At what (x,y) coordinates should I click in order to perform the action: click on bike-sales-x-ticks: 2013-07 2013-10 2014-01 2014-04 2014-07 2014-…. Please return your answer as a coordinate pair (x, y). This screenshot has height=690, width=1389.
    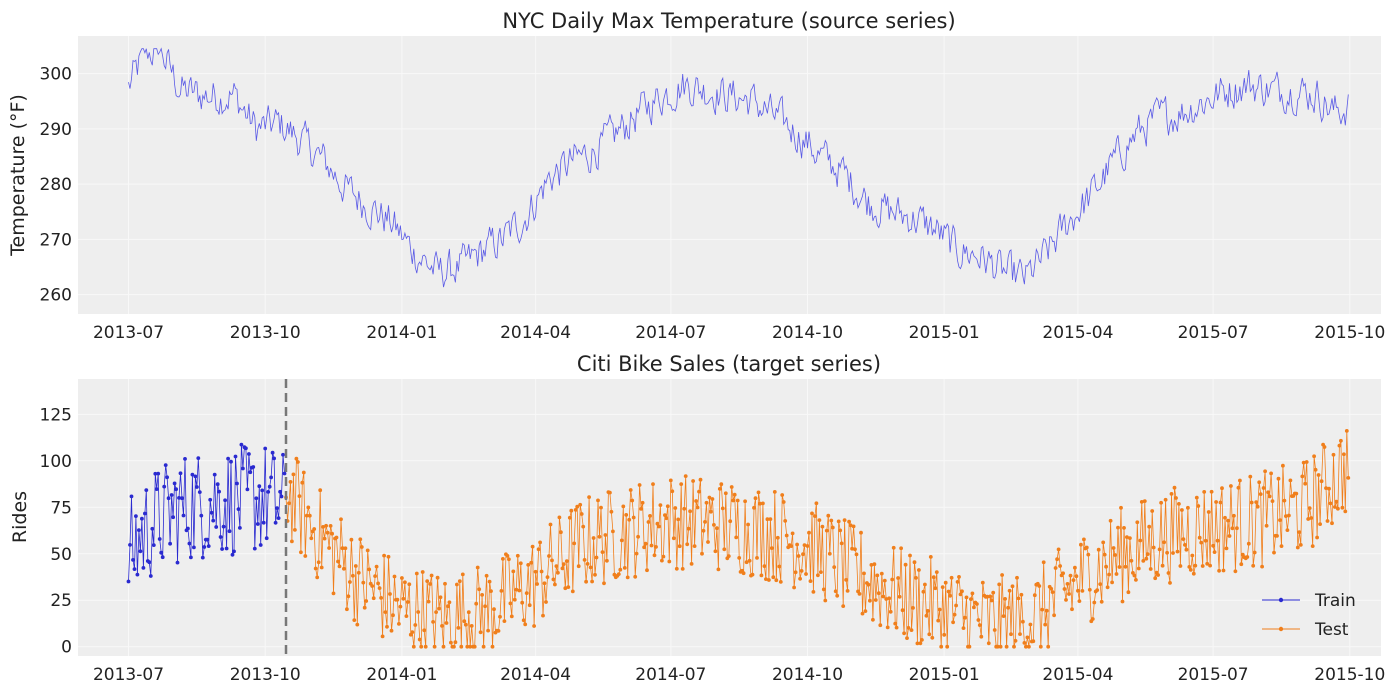
    Looking at the image, I should click on (739, 675).